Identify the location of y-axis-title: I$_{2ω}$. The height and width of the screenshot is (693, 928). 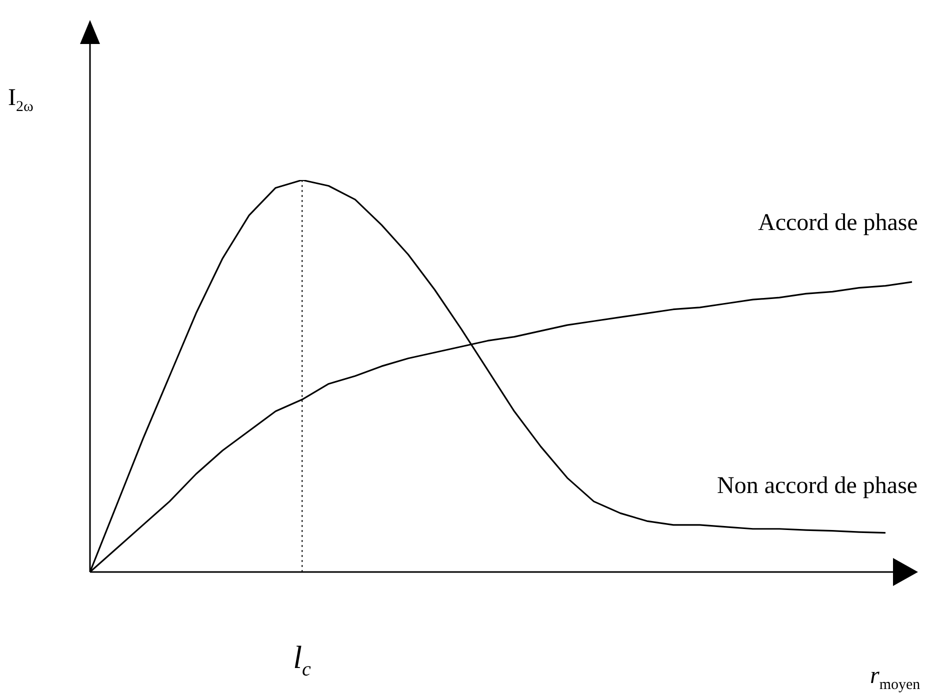
(21, 100).